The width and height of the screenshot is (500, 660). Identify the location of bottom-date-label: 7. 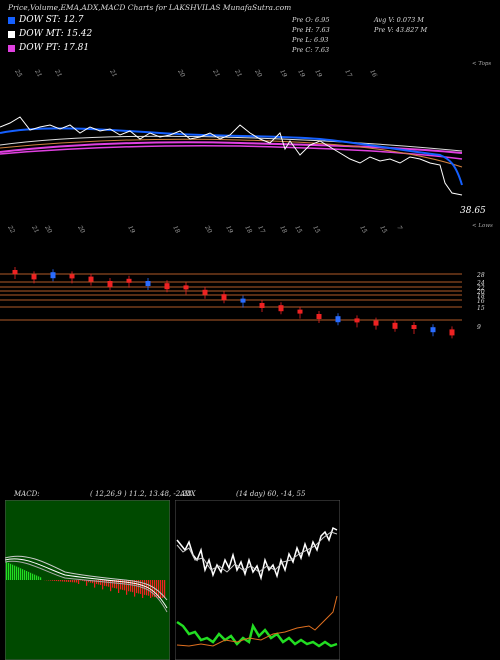
(399, 228).